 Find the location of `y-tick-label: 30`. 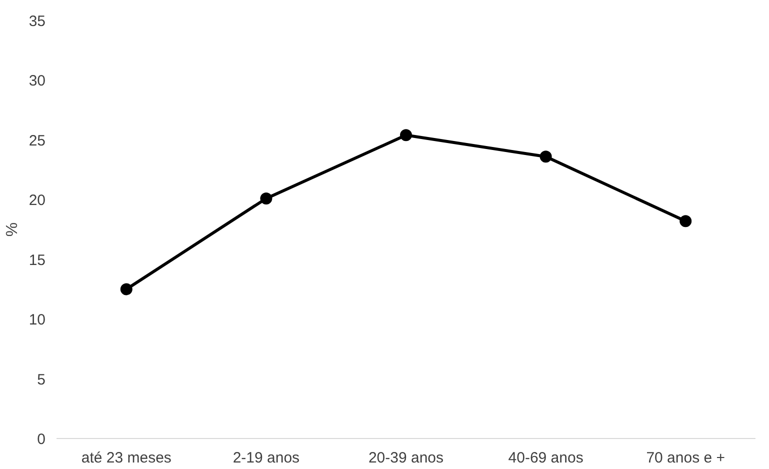

y-tick-label: 30 is located at coordinates (37, 81).